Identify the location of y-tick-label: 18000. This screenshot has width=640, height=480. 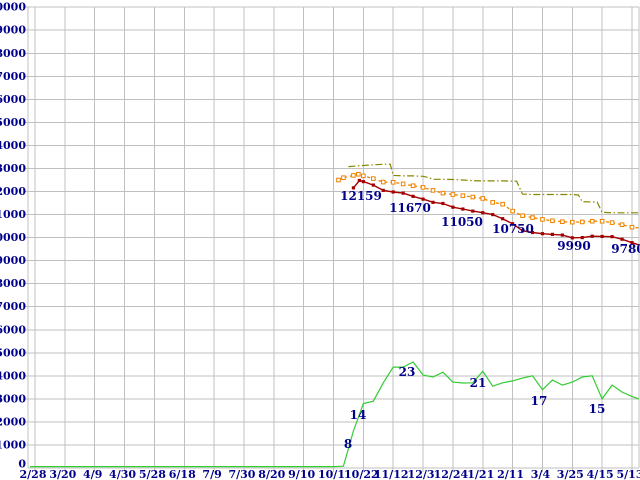
(13, 53).